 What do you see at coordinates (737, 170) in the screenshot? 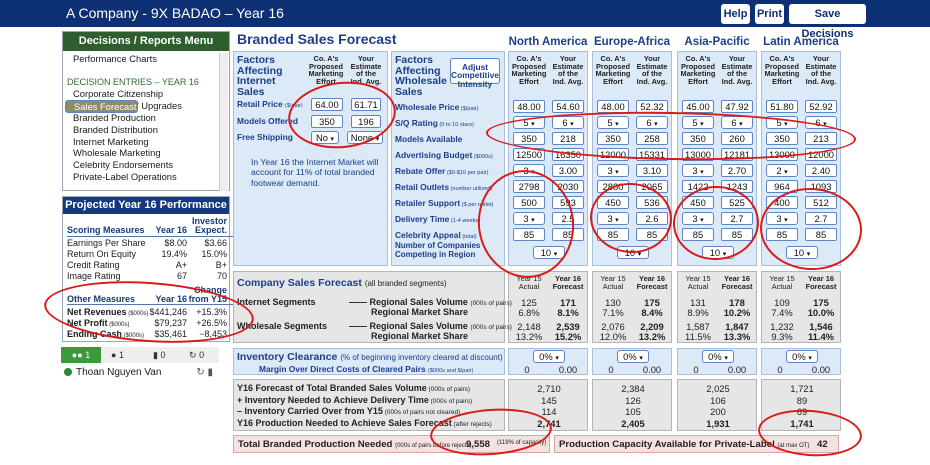
I see `estimate-input: 2.70` at bounding box center [737, 170].